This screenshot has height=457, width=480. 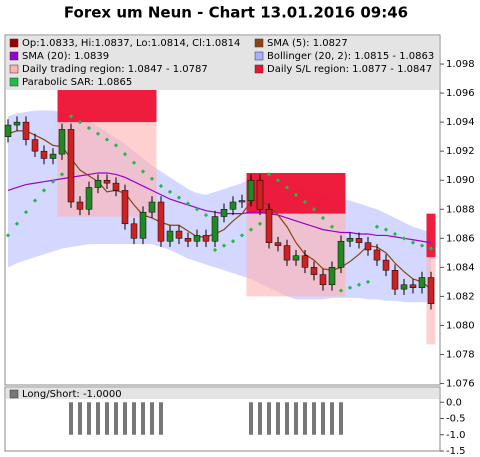 What do you see at coordinates (460, 93) in the screenshot?
I see `y-tick-label: 1.096` at bounding box center [460, 93].